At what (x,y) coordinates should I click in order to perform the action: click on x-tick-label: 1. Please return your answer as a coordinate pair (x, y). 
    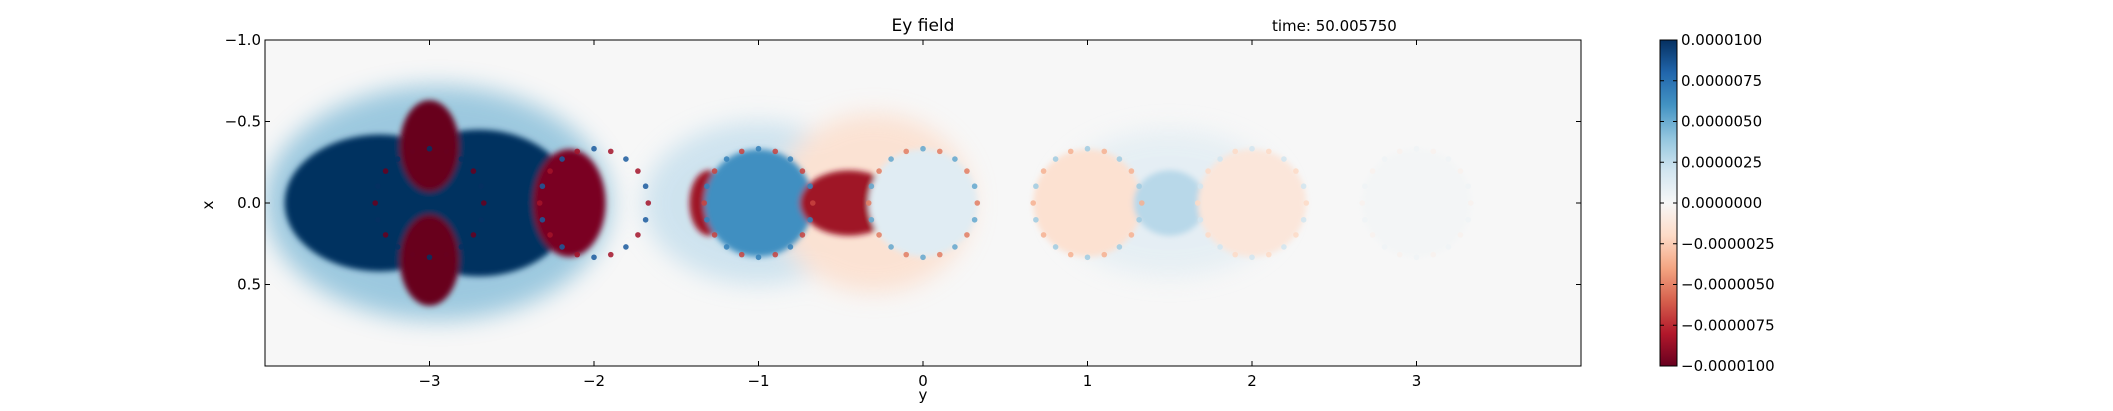
    Looking at the image, I should click on (1088, 381).